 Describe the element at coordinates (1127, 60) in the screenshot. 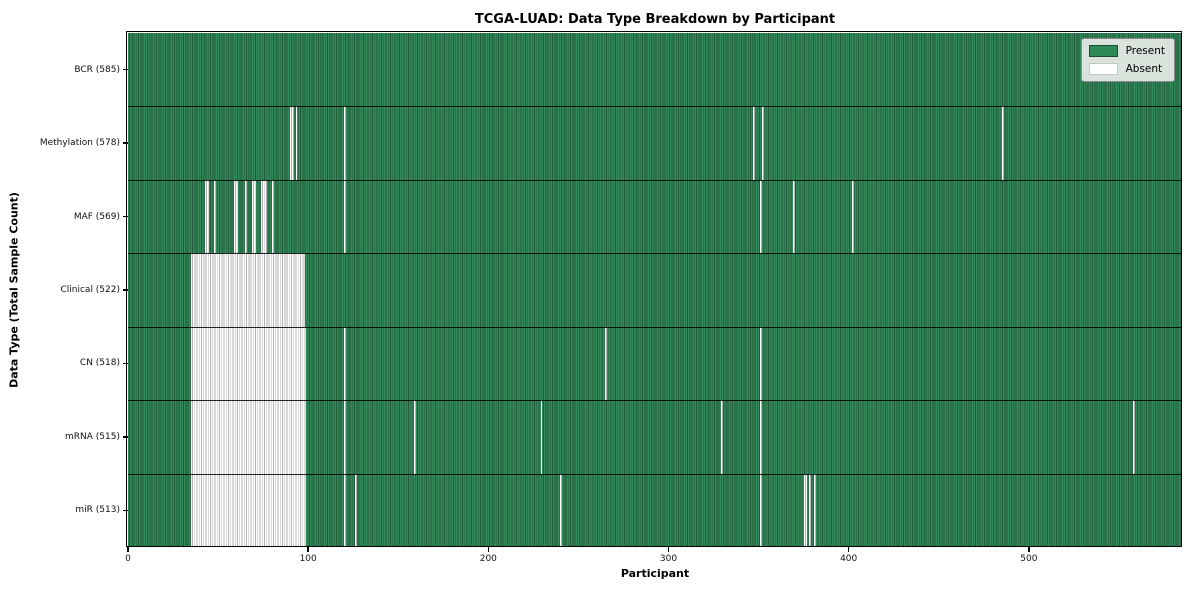

I see `legend: Present Absent` at that location.